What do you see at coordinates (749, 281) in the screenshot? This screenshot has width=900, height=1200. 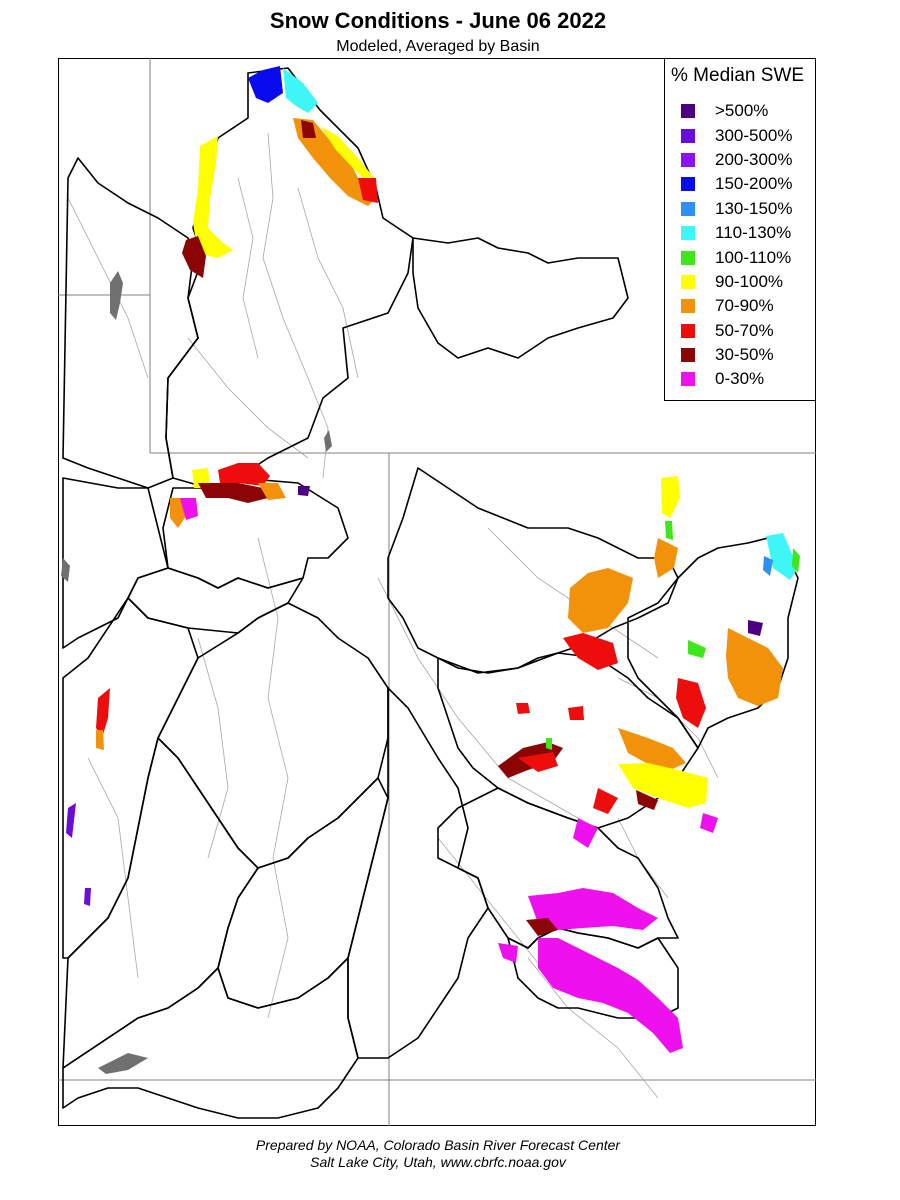 I see `legend-label: 90-100%` at bounding box center [749, 281].